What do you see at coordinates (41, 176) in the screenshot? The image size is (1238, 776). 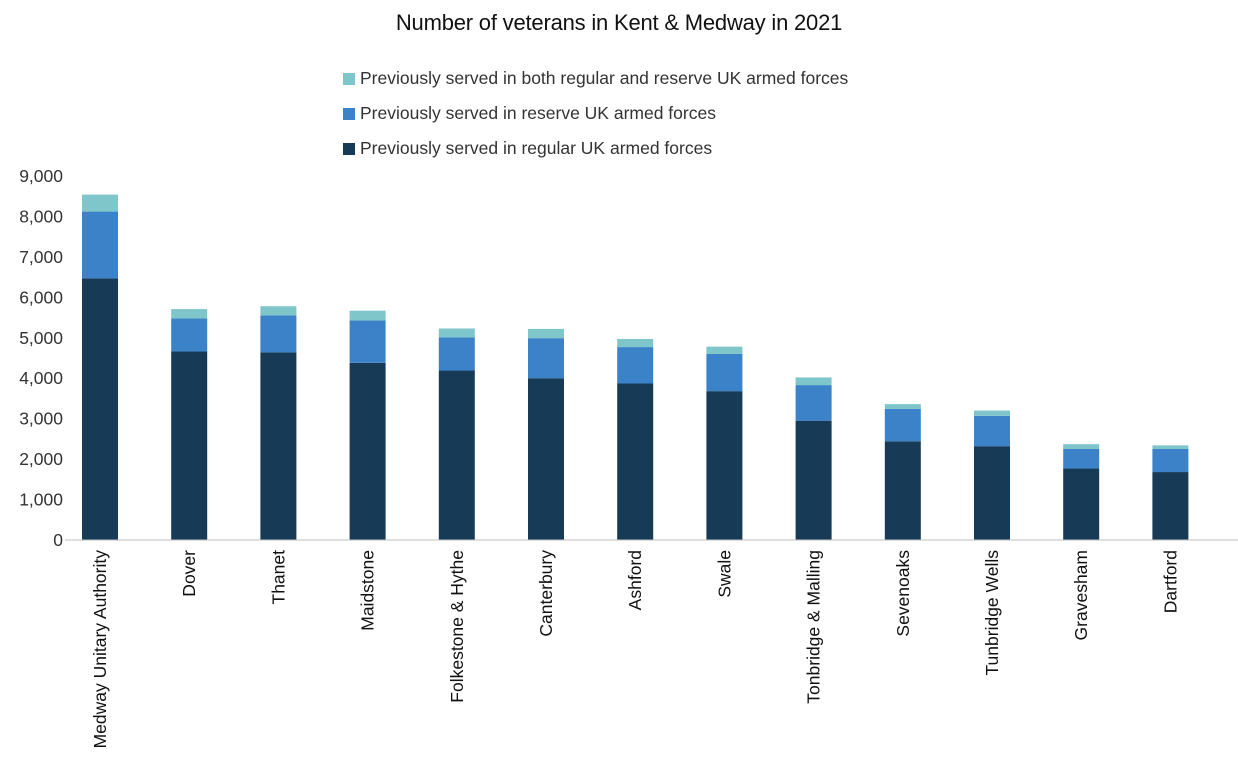 I see `y-tick-label: 9,000` at bounding box center [41, 176].